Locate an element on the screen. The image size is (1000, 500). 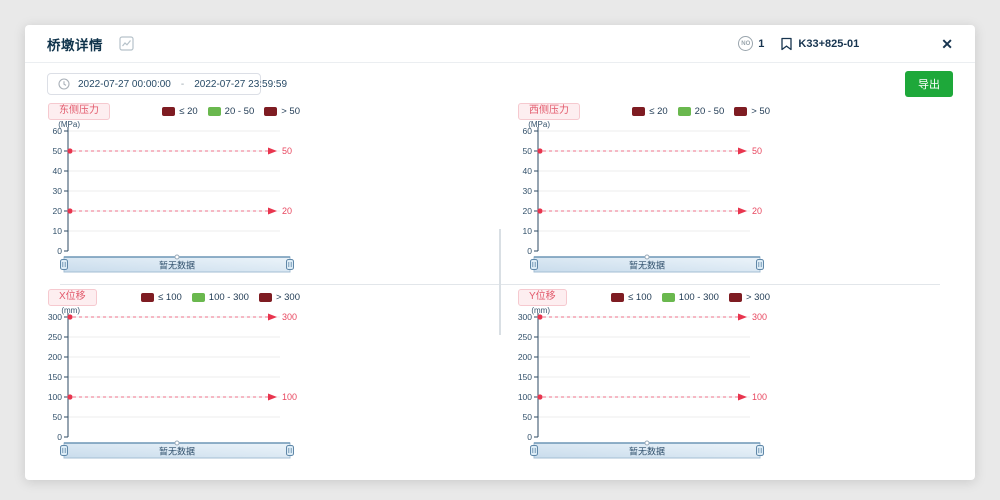
clock-icon is located at coordinates (64, 84).